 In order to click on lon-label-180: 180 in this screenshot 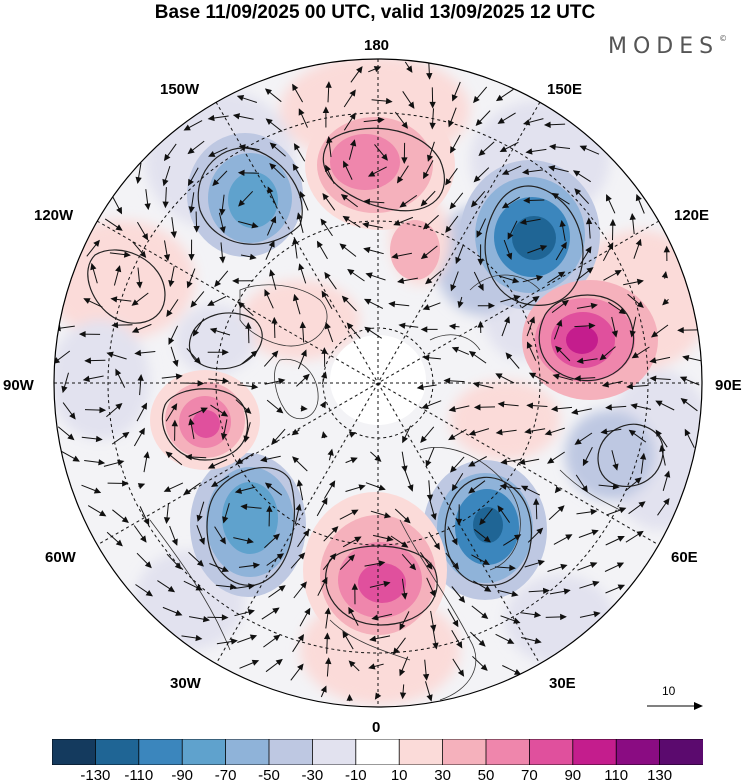, I will do `click(376, 45)`.